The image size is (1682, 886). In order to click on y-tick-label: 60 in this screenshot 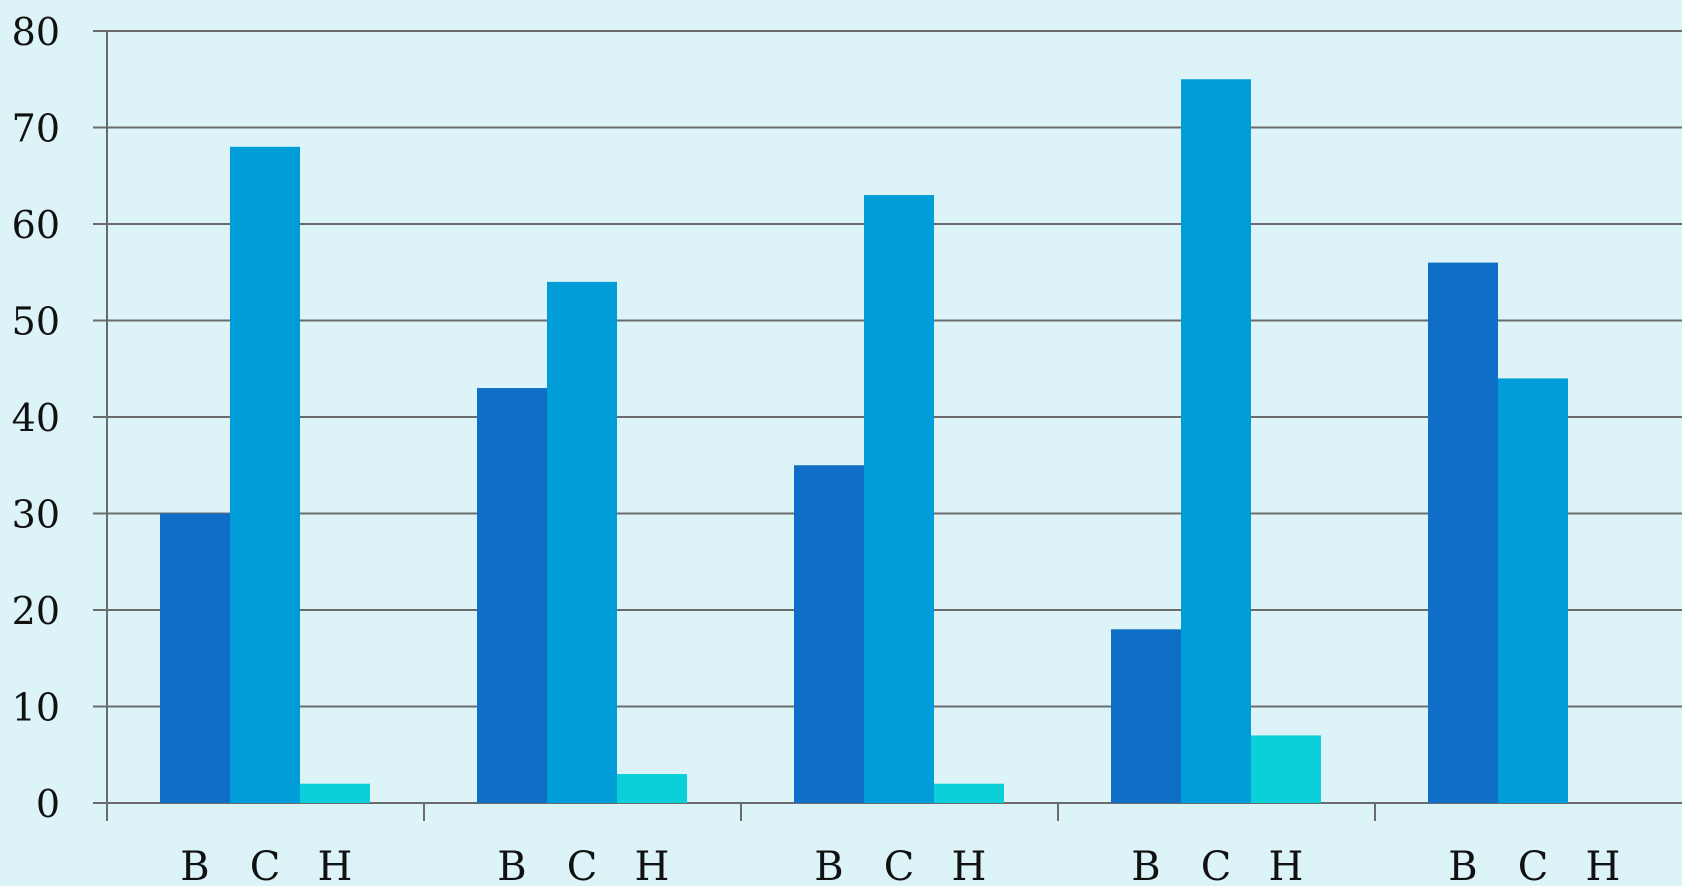, I will do `click(36, 225)`.